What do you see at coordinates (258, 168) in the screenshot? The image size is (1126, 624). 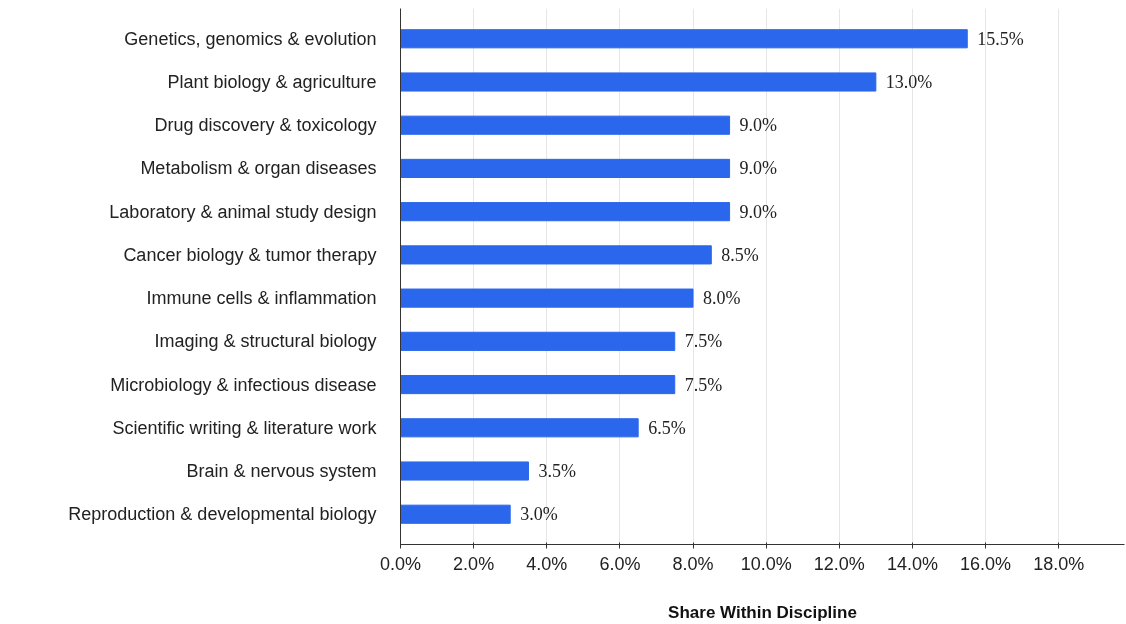 I see `y-tick-label: Metabolism & organ diseases` at bounding box center [258, 168].